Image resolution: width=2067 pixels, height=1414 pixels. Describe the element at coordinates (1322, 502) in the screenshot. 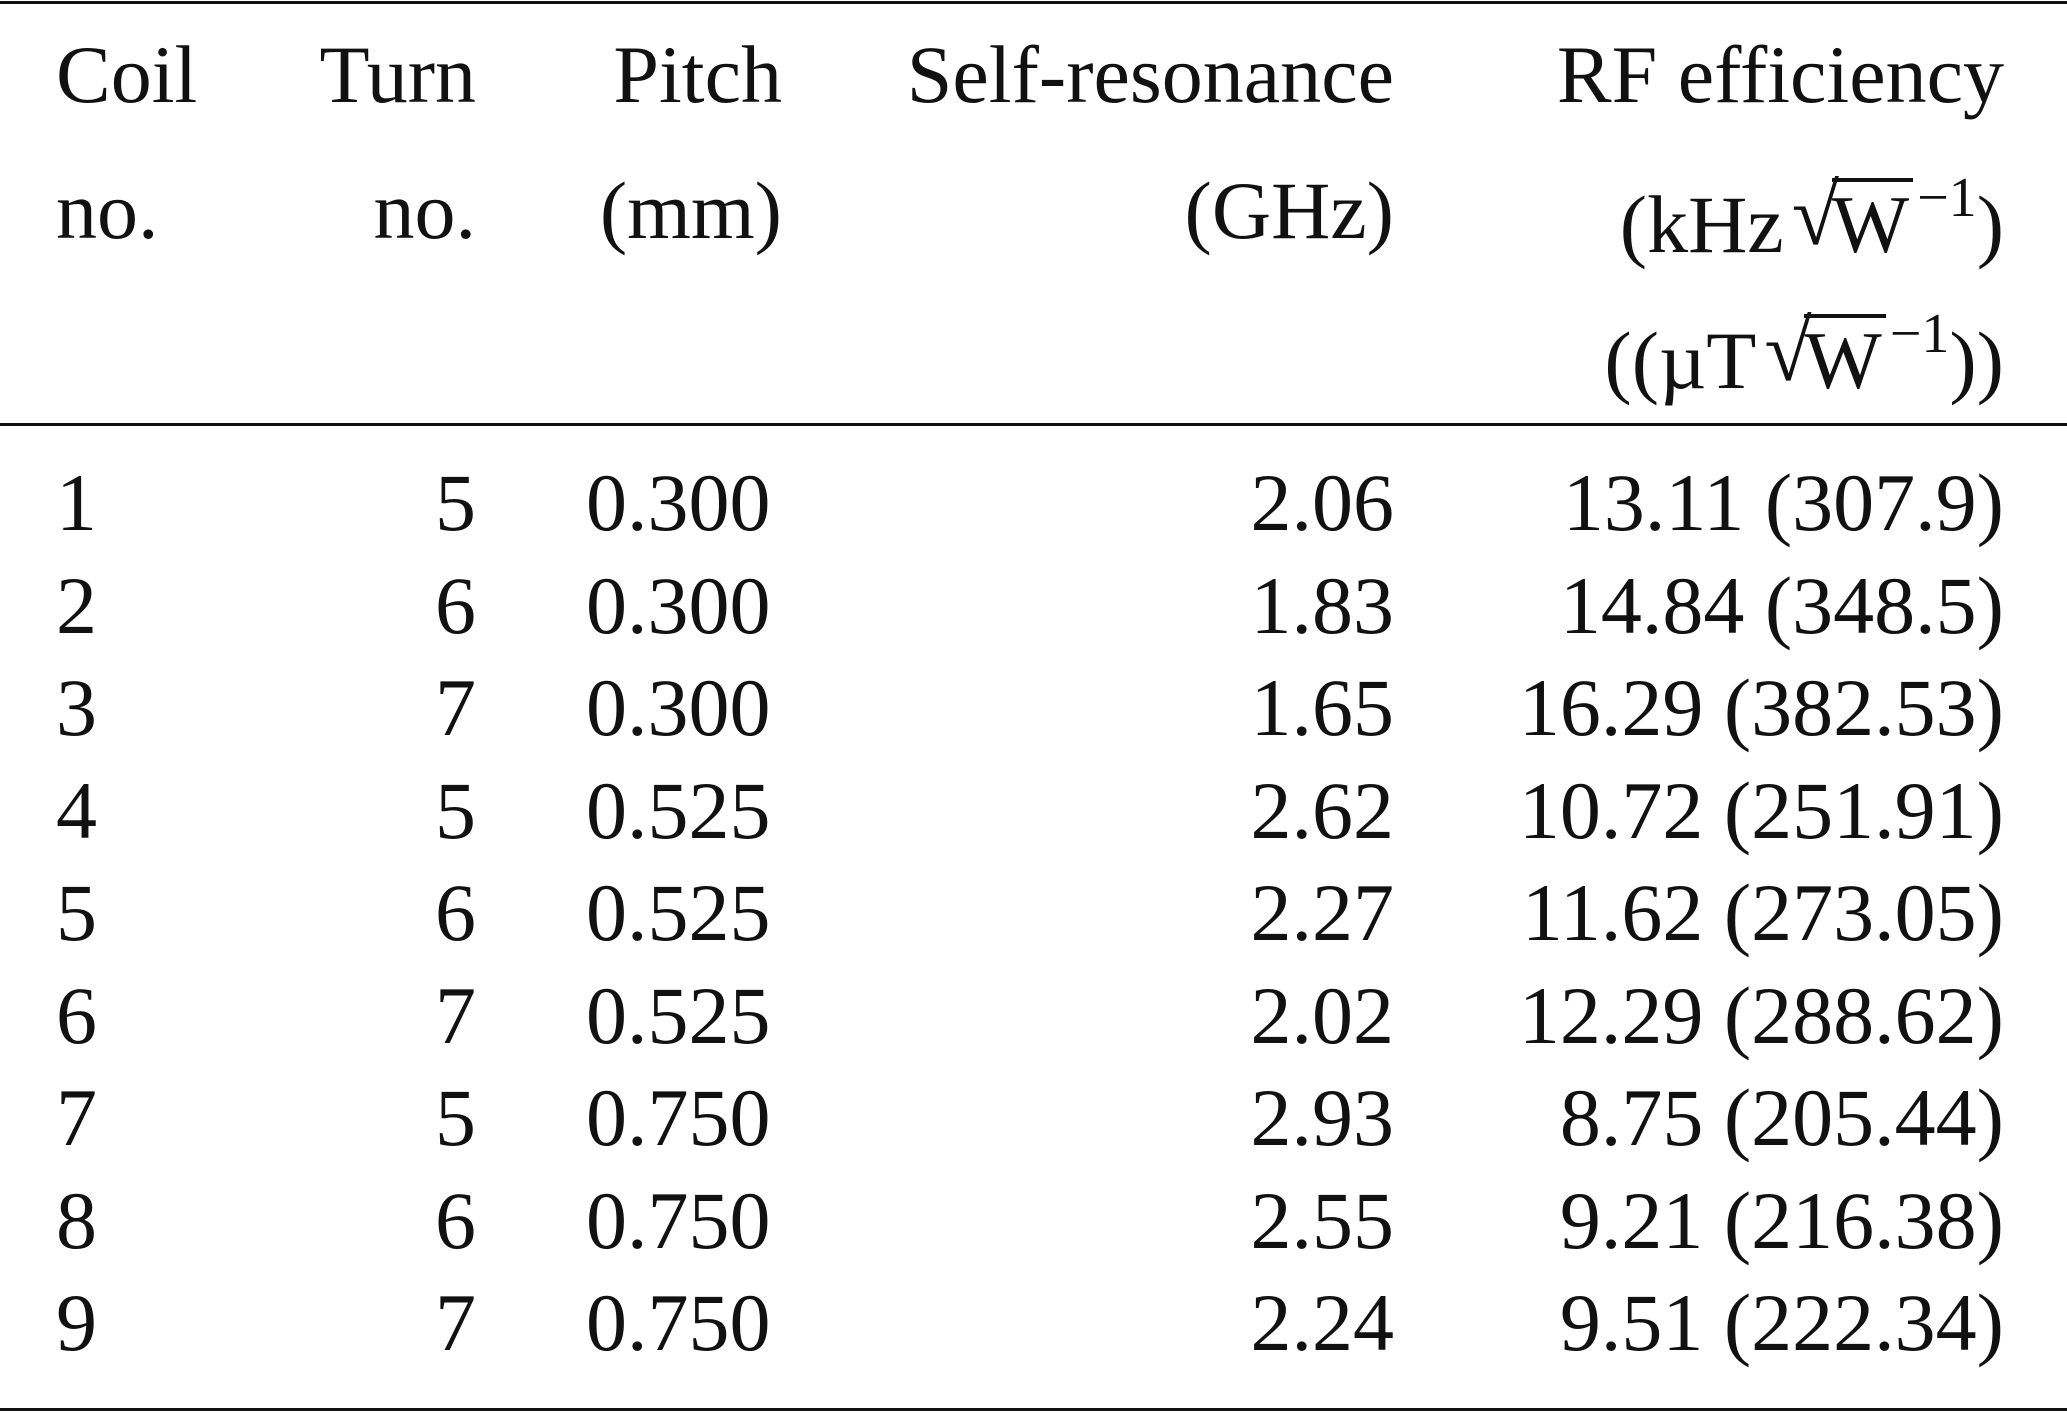

I see `cell-self-resonance: 2.06` at that location.